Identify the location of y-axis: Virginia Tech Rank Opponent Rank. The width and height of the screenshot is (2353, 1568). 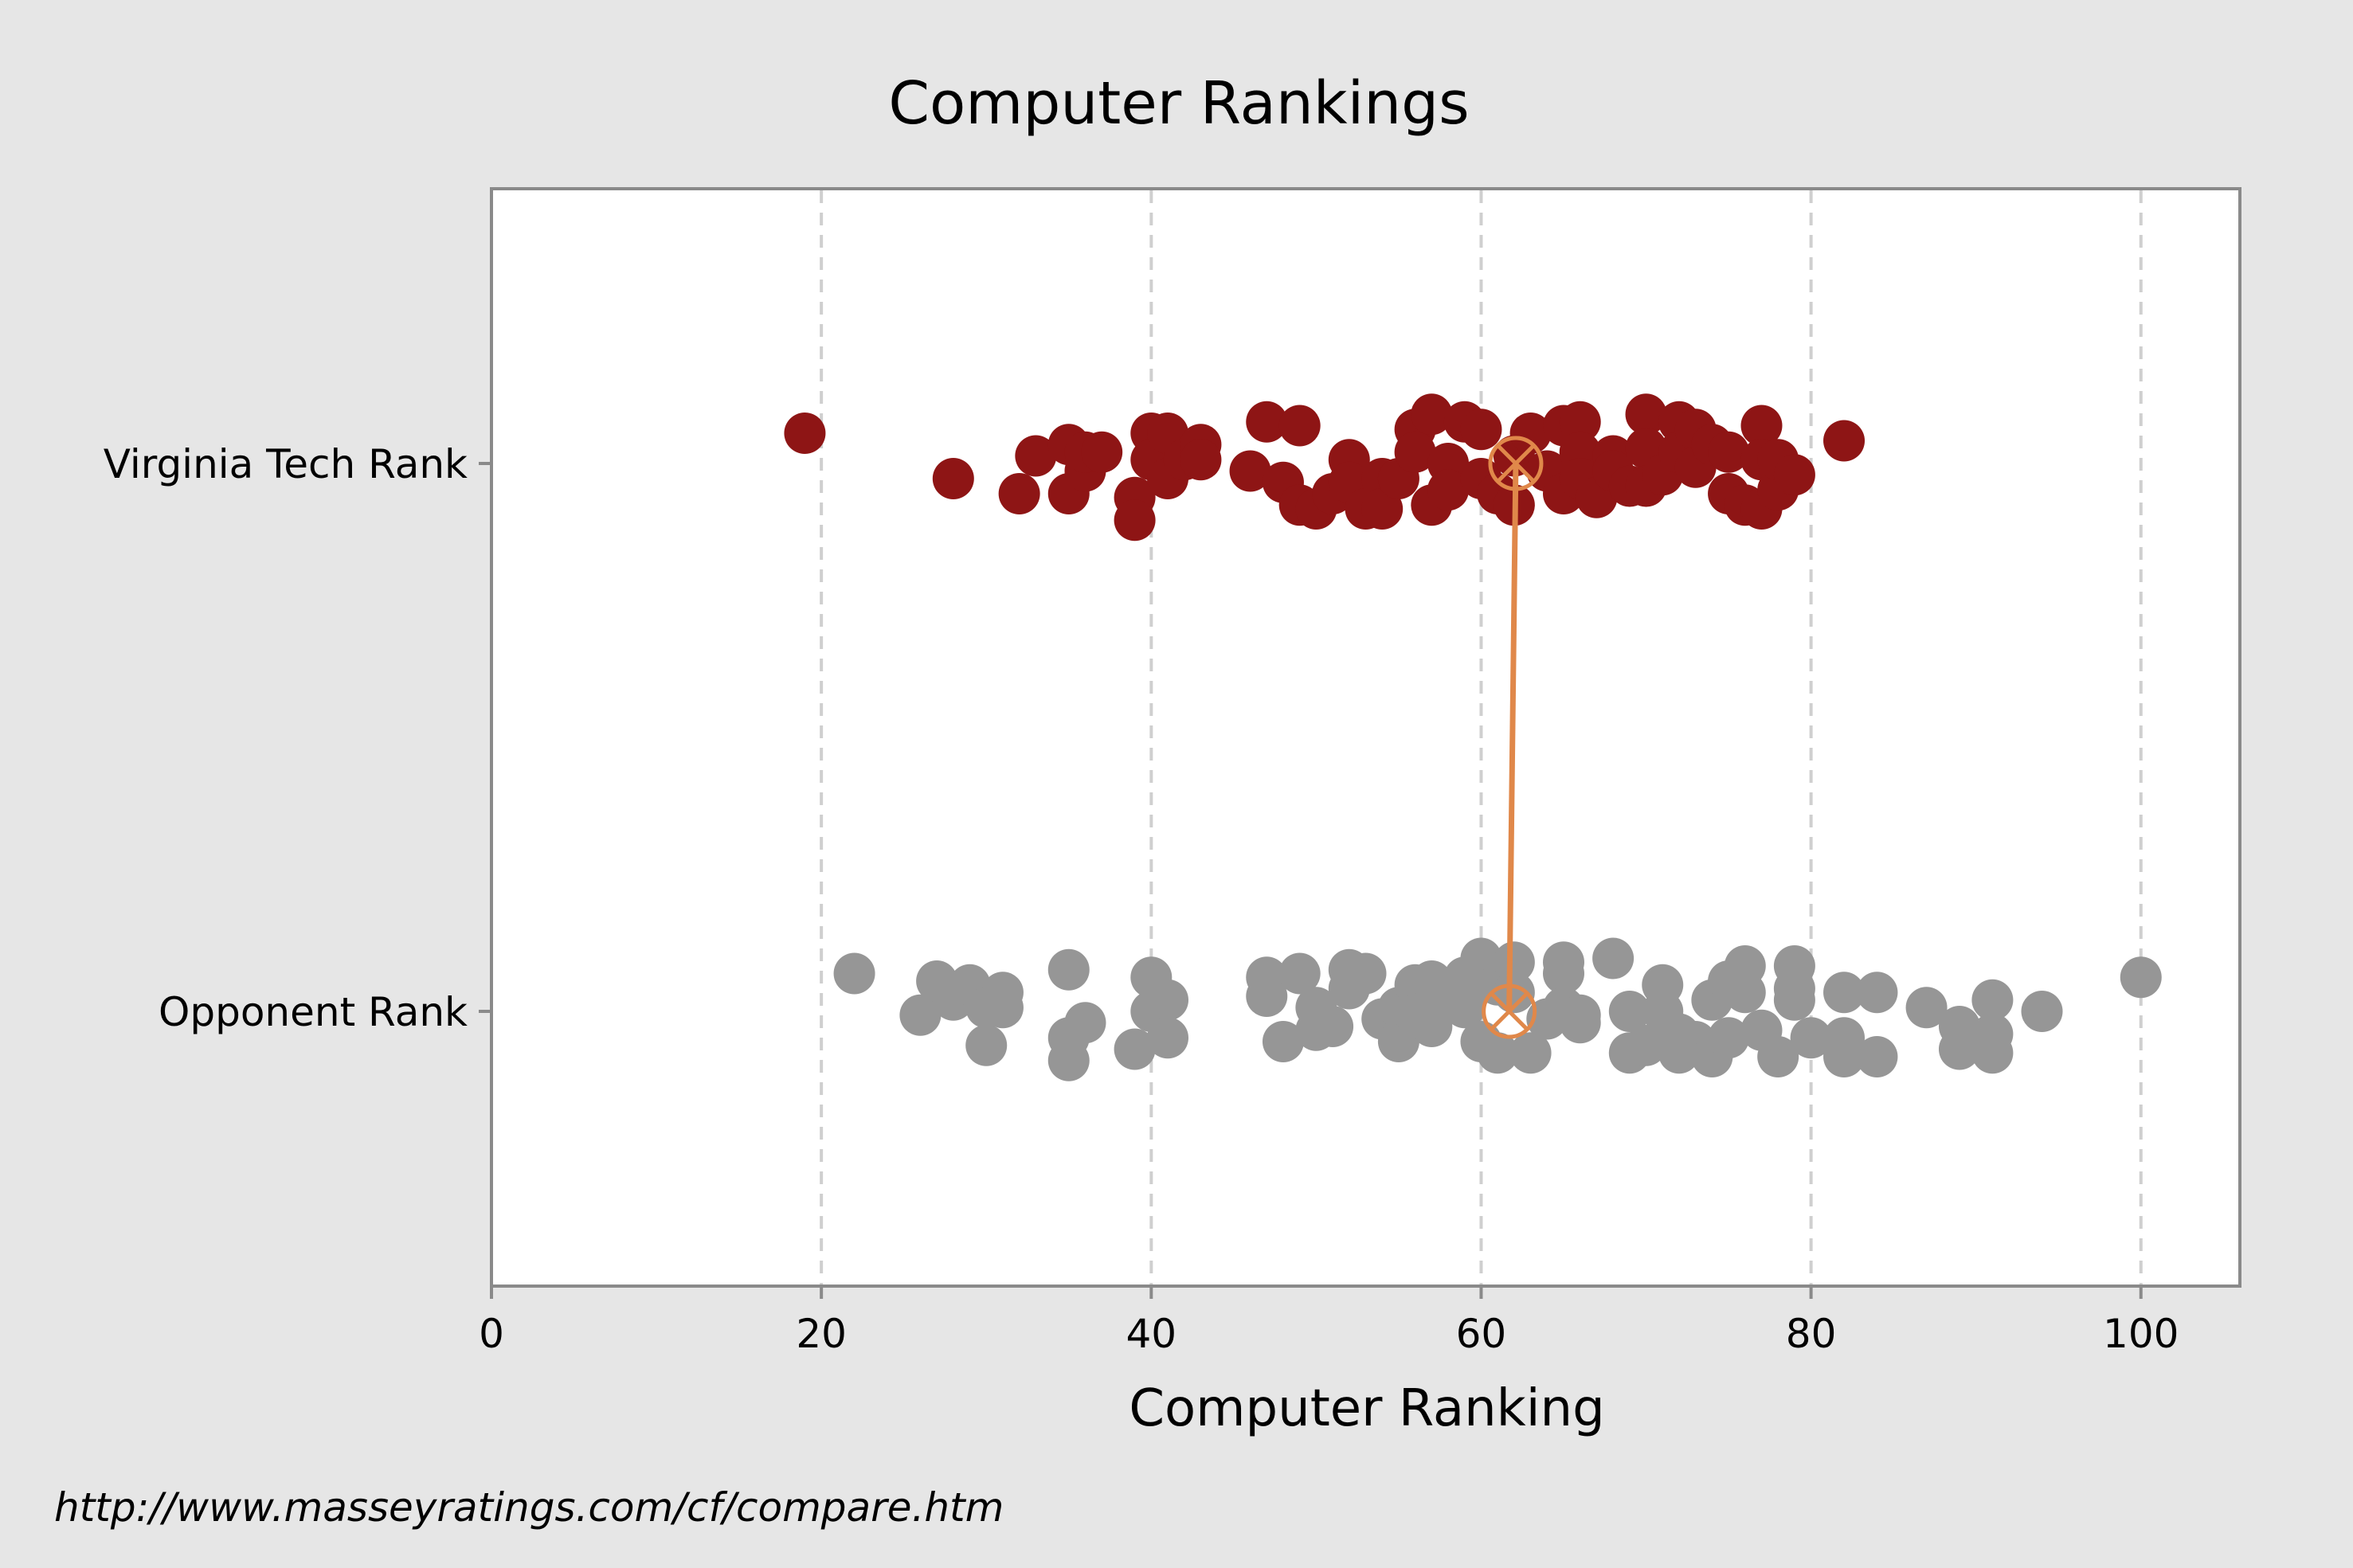
(297, 738).